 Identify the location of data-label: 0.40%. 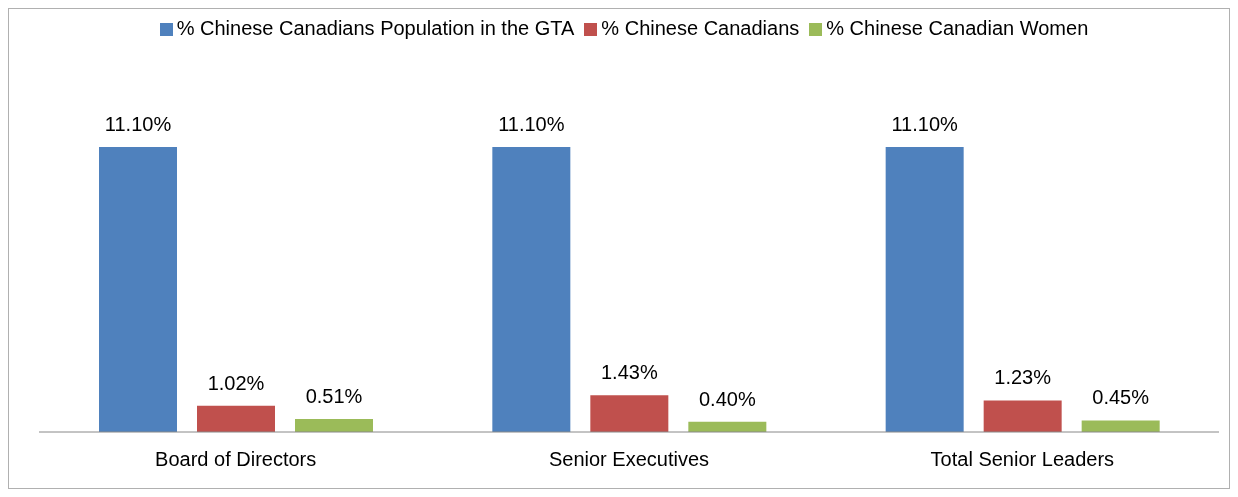
(727, 398).